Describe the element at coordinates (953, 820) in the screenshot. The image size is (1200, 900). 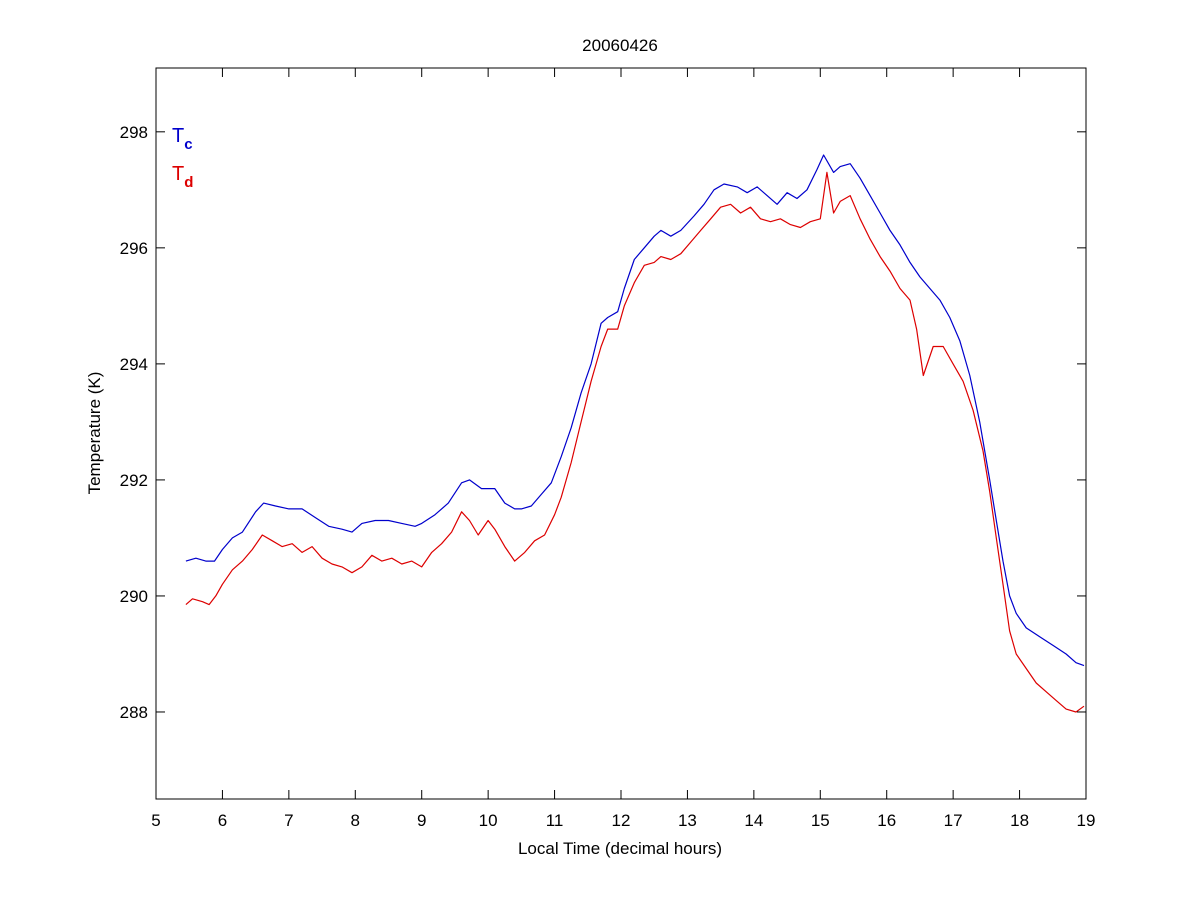
I see `x-tick-label: 17` at that location.